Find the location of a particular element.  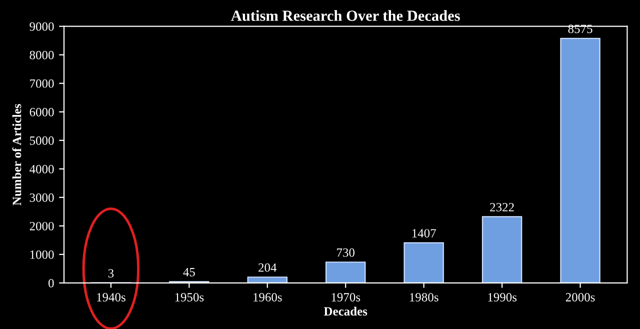

y-tick-label: 2000 is located at coordinates (42, 226).